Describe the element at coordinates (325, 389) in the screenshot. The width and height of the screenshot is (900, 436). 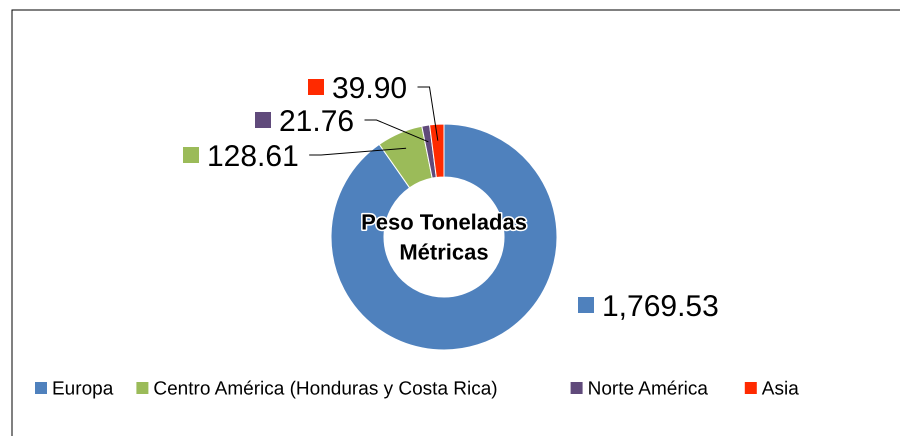
I see `legend-label: Centro América (Honduras y Costa Rica)` at that location.